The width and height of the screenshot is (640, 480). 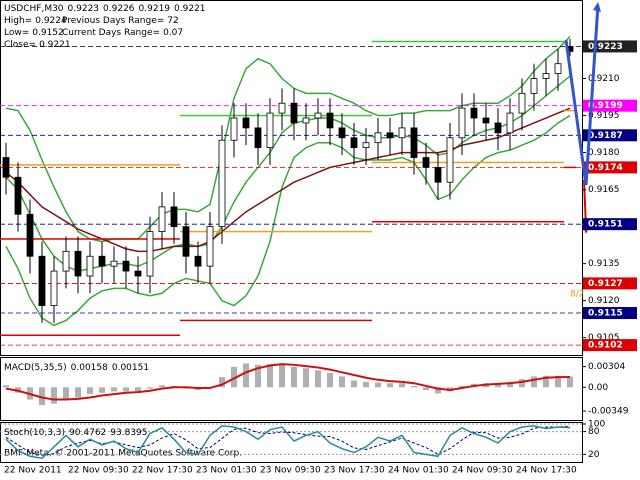 I want to click on price-label: 0.9223, so click(x=605, y=47).